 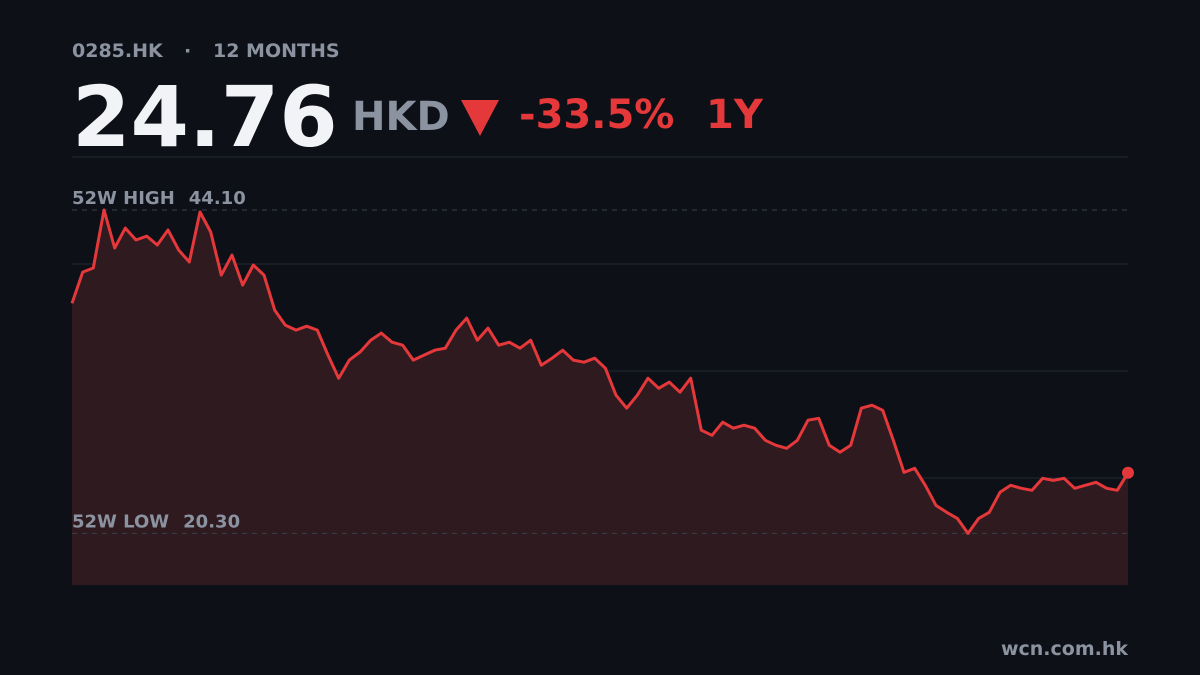 I want to click on reference-value: 20.30, so click(x=211, y=521).